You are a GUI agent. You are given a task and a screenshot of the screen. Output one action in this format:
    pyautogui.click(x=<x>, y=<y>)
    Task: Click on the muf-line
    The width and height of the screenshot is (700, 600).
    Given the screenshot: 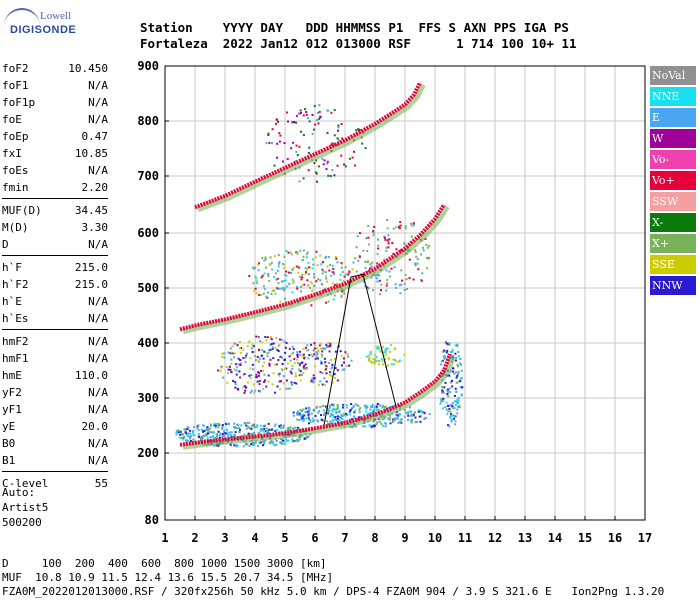 What is the action you would take?
    pyautogui.click(x=360, y=349)
    